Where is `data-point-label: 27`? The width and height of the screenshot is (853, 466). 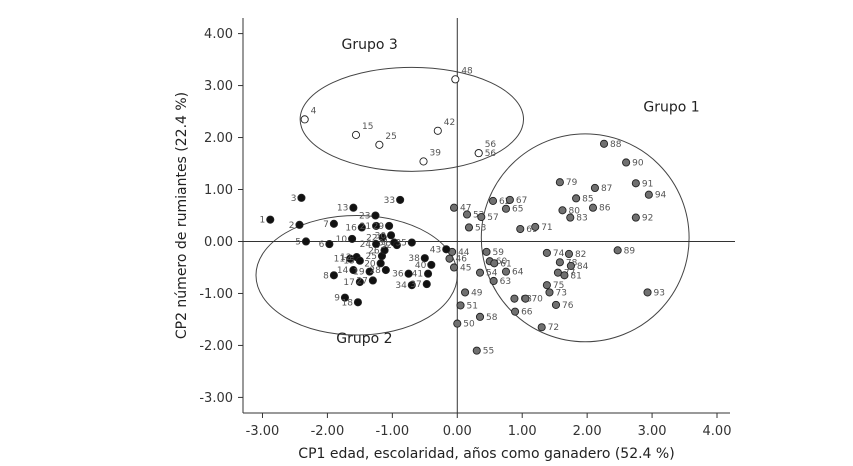
data-point-label: 27 is located at coordinates (361, 281).